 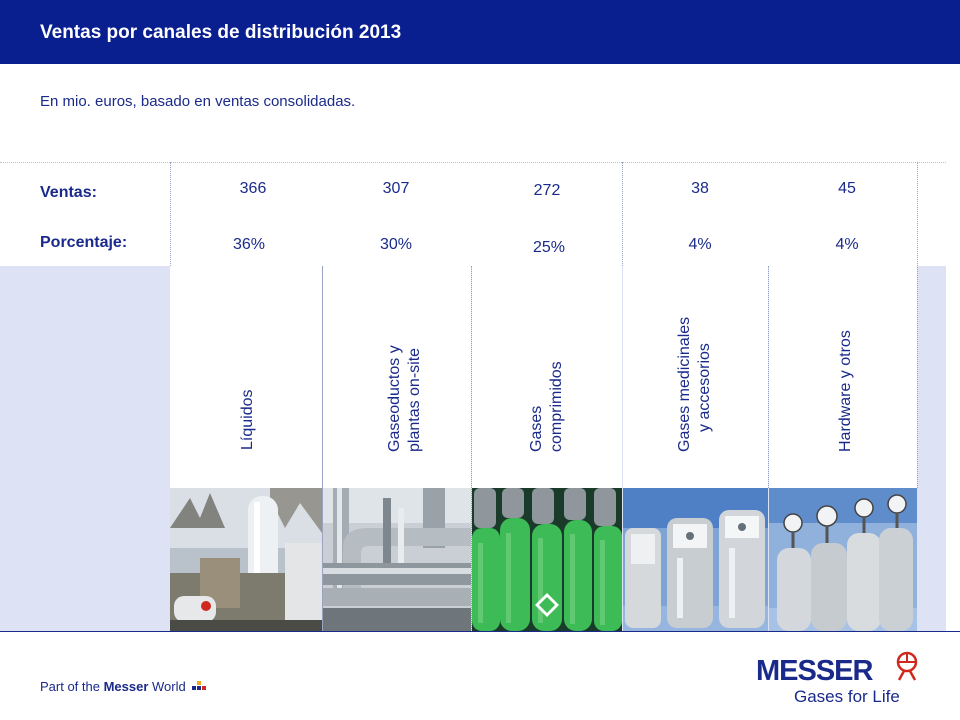 I want to click on percent-row: Porcentaje: 36% 30% 25% 4% 4%, so click(x=473, y=242).